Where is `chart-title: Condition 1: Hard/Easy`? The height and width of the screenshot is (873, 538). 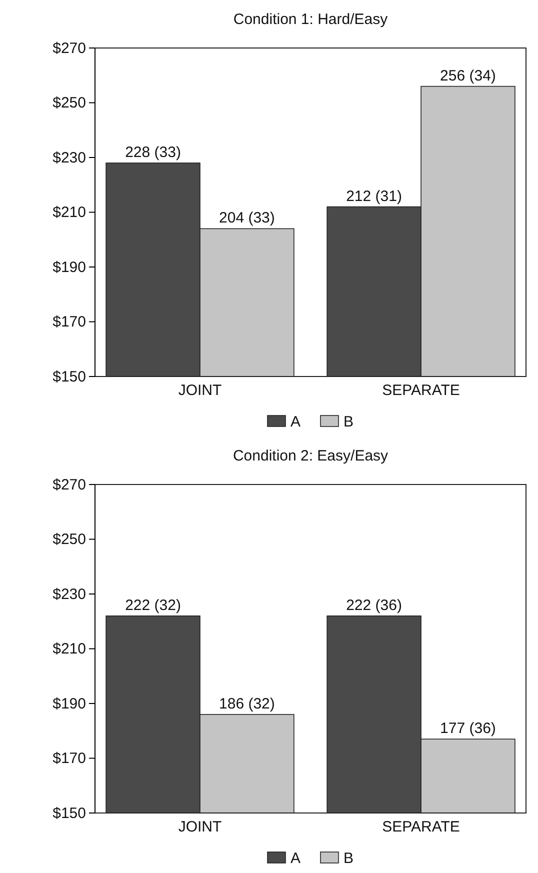
chart-title: Condition 1: Hard/Easy is located at coordinates (310, 19).